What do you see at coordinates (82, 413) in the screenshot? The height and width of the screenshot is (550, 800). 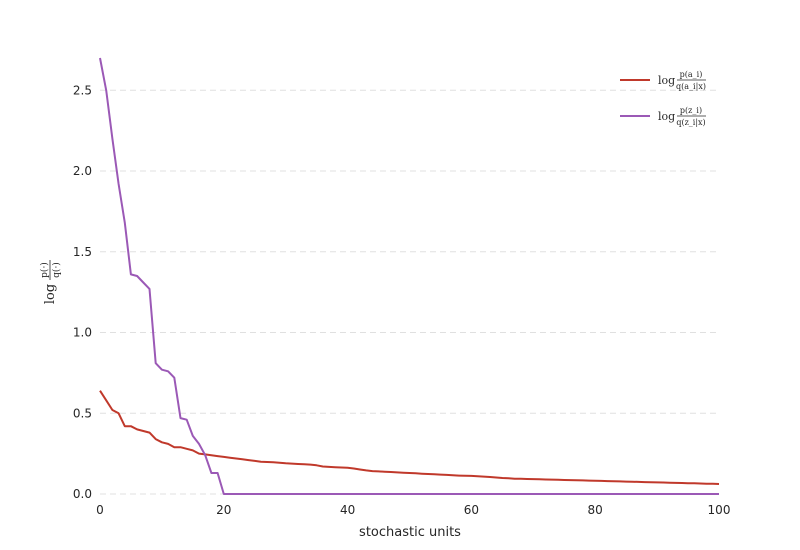 I see `y-tick-label: 0.5` at bounding box center [82, 413].